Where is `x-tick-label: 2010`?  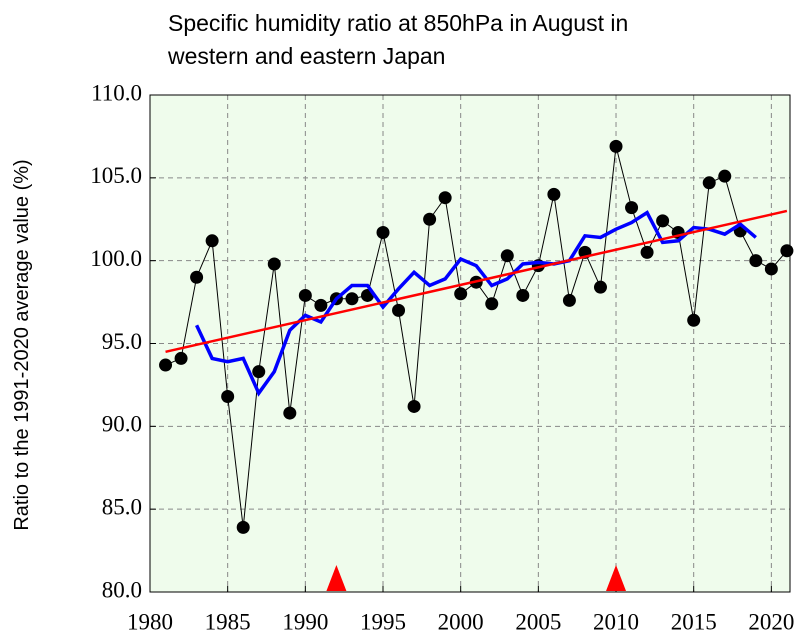 x-tick-label: 2010 is located at coordinates (616, 621).